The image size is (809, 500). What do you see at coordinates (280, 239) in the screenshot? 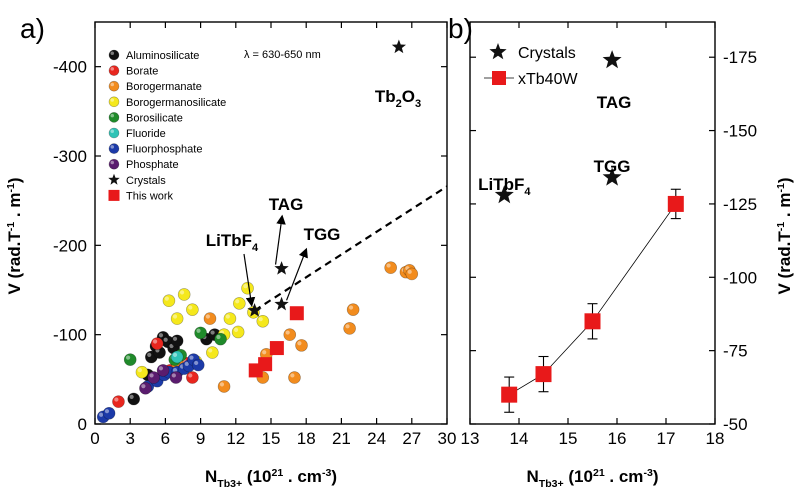
I see `arrow-tag` at bounding box center [280, 239].